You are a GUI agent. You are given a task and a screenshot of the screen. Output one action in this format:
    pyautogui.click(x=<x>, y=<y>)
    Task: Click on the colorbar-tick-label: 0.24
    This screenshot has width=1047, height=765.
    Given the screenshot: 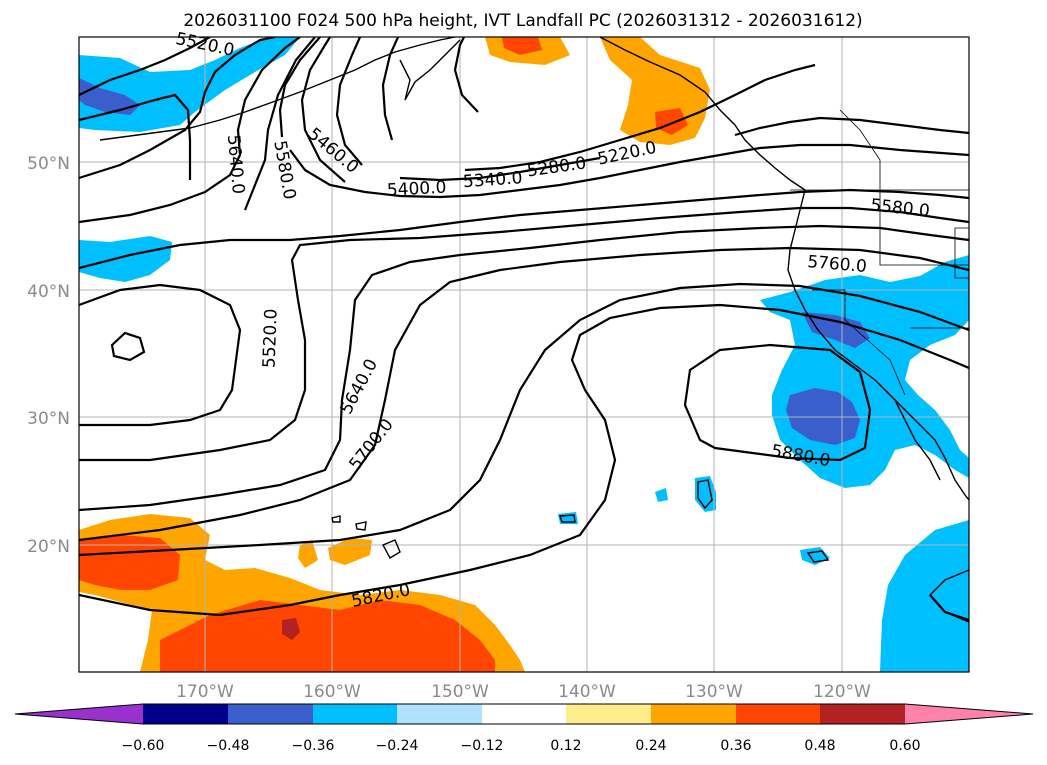 What is the action you would take?
    pyautogui.click(x=650, y=746)
    